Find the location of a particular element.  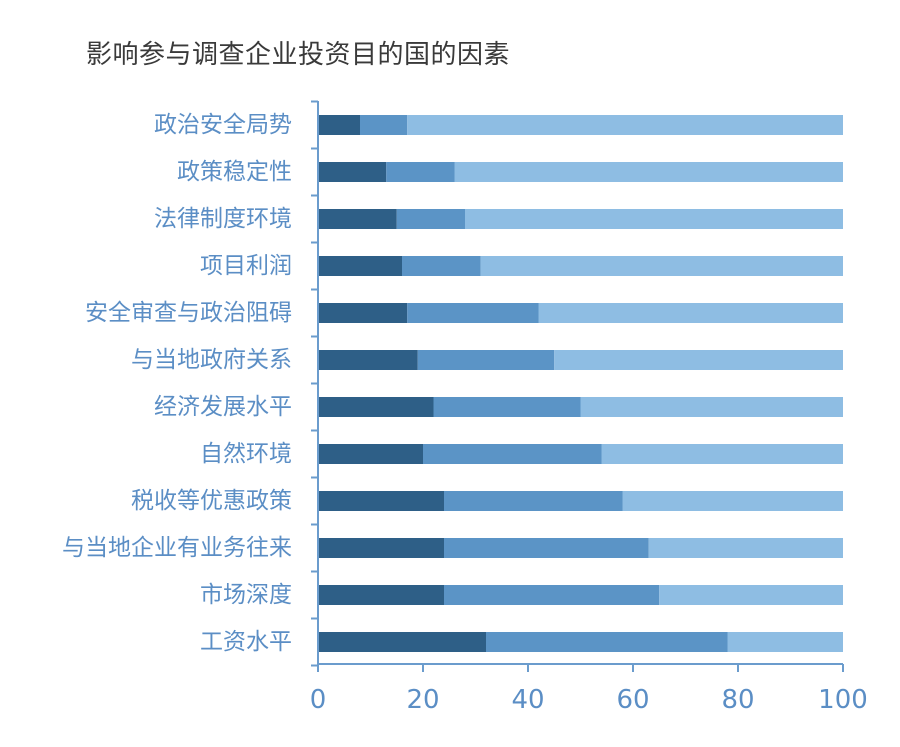

category-label: 税收等优惠政策 is located at coordinates (211, 501).